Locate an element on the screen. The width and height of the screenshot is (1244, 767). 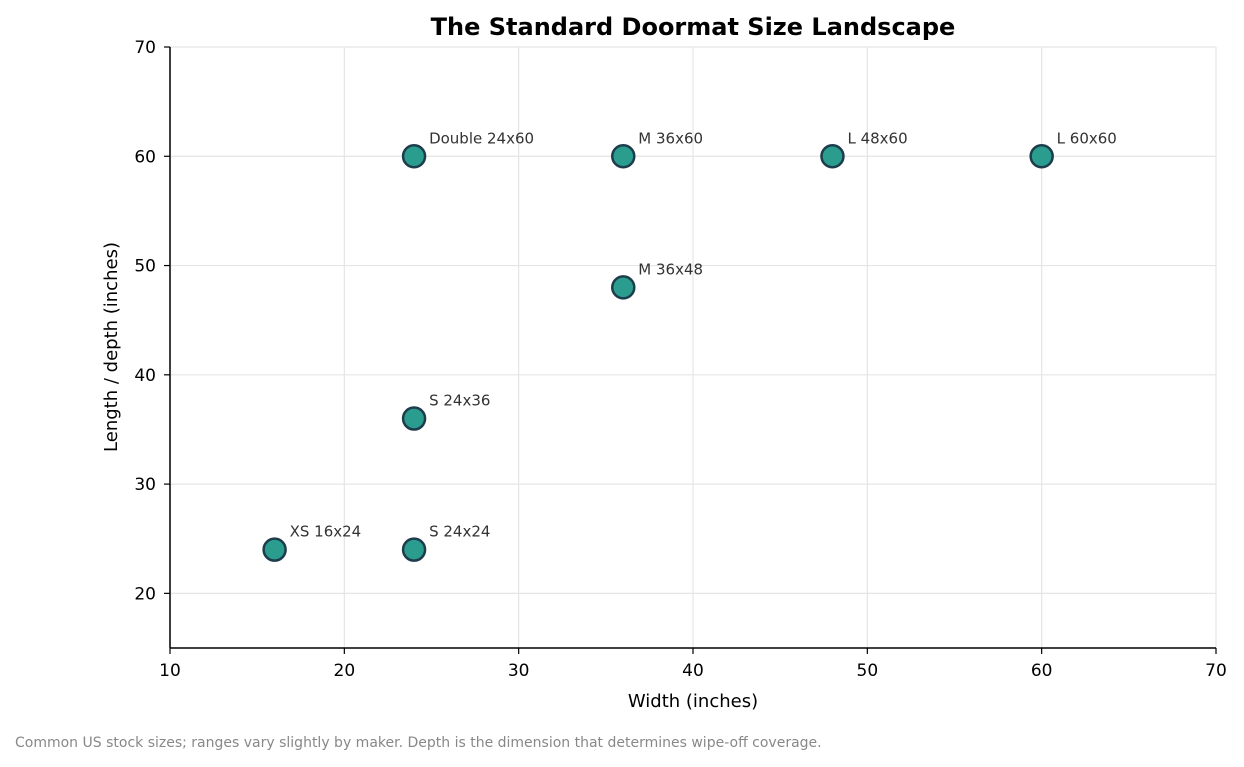
data-point-label: S 24x24 is located at coordinates (459, 532).